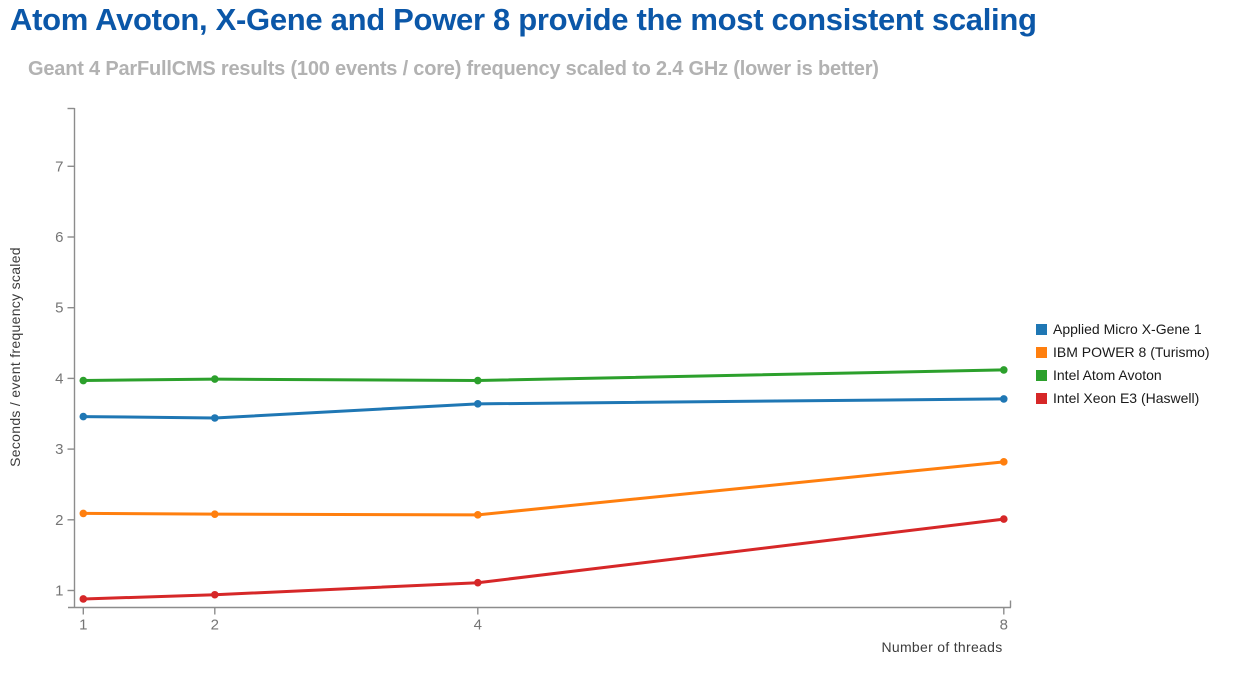 This screenshot has width=1246, height=688. I want to click on x-tick-label: 8, so click(1004, 625).